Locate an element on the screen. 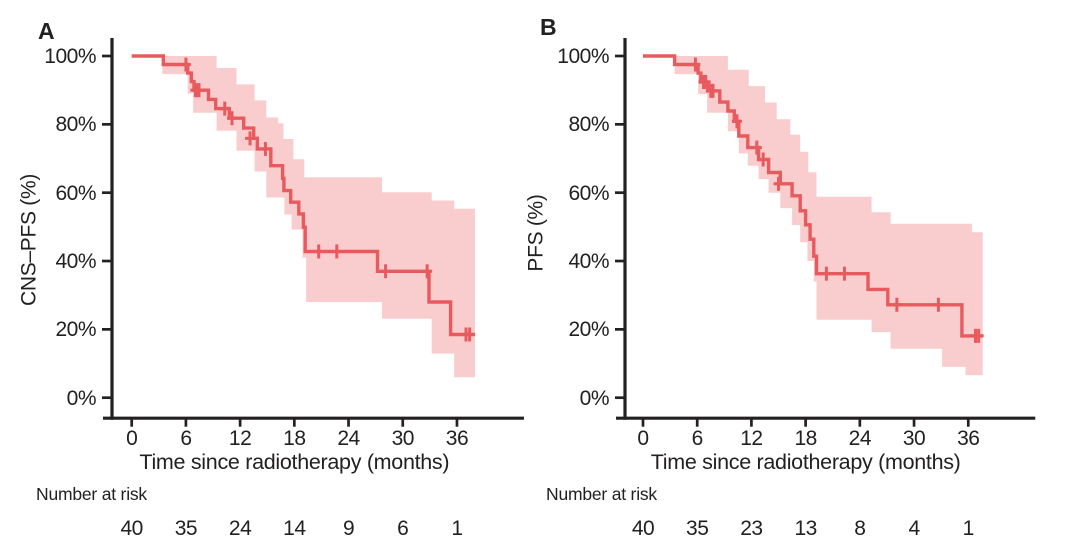 The width and height of the screenshot is (1080, 551). number-at-risk-value: 8 is located at coordinates (860, 528).